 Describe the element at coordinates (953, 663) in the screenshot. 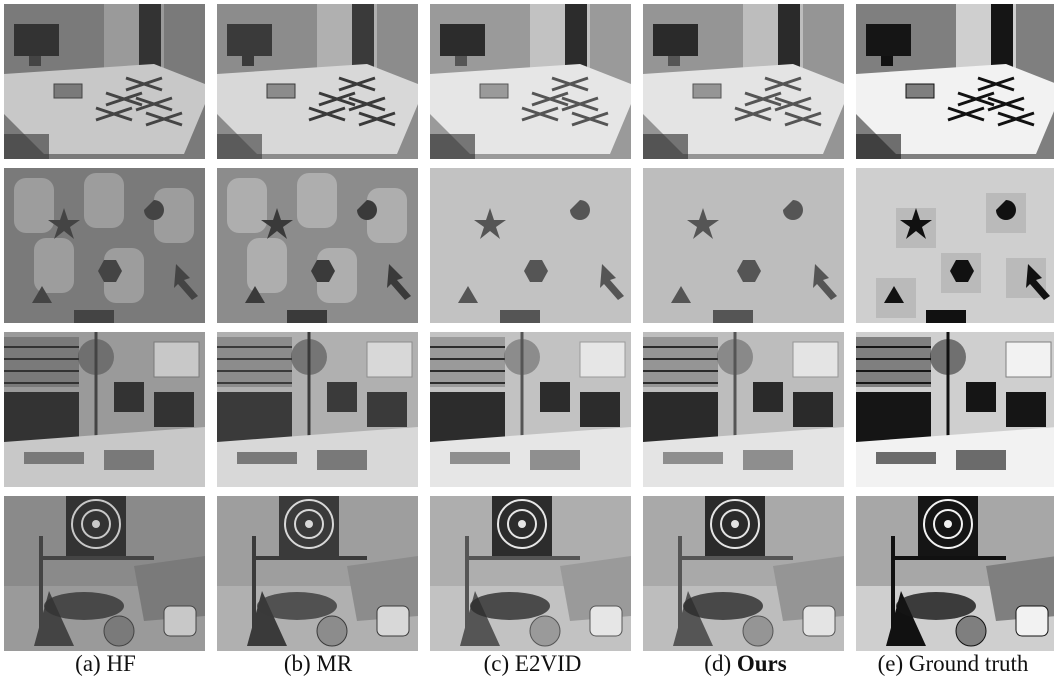

I see `caption-e: (e) Ground truth` at that location.